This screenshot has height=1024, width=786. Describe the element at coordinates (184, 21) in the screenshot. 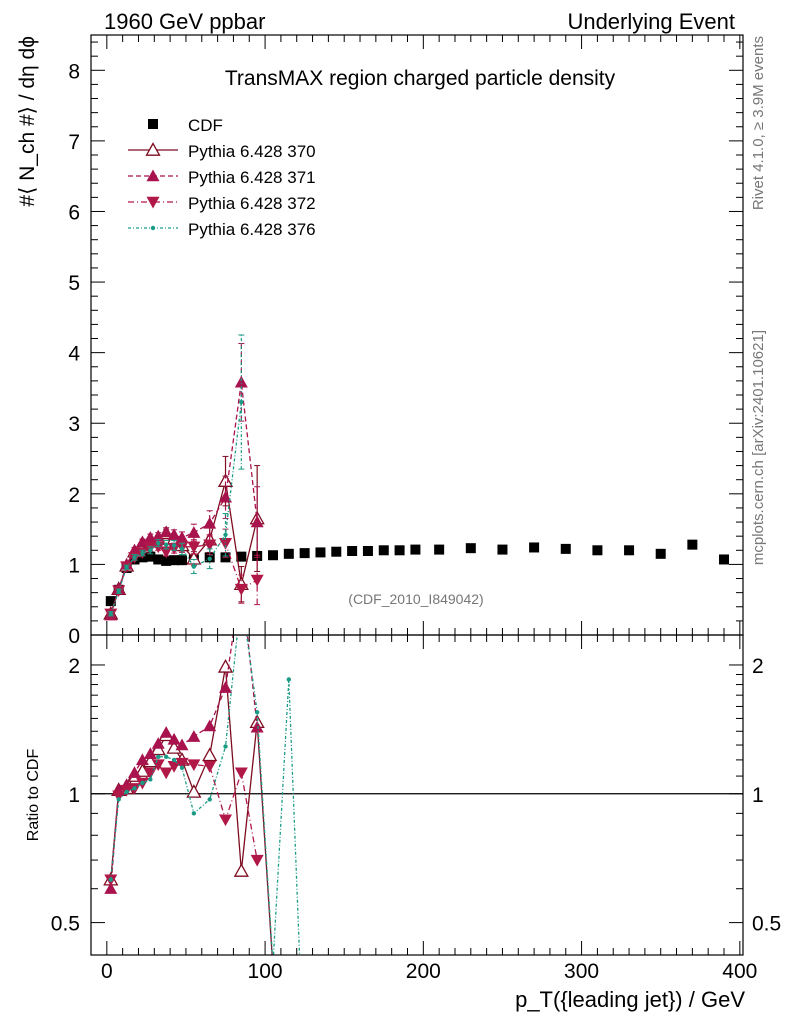

I see `header-left: 1960 GeV ppbar` at that location.